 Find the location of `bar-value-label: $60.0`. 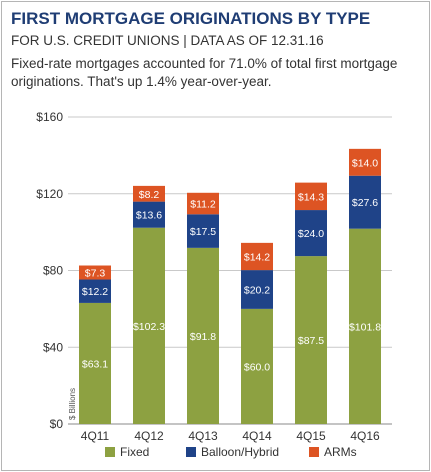

bar-value-label: $60.0 is located at coordinates (257, 367).